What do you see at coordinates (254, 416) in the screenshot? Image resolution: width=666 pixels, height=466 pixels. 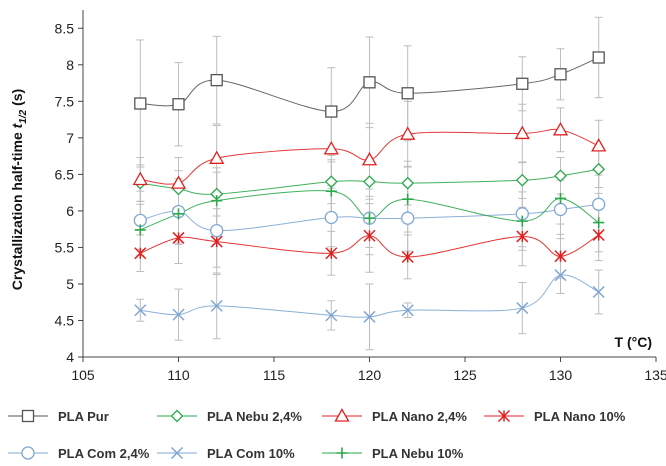 I see `legend-label: PLA Nebu 2,4%` at bounding box center [254, 416].